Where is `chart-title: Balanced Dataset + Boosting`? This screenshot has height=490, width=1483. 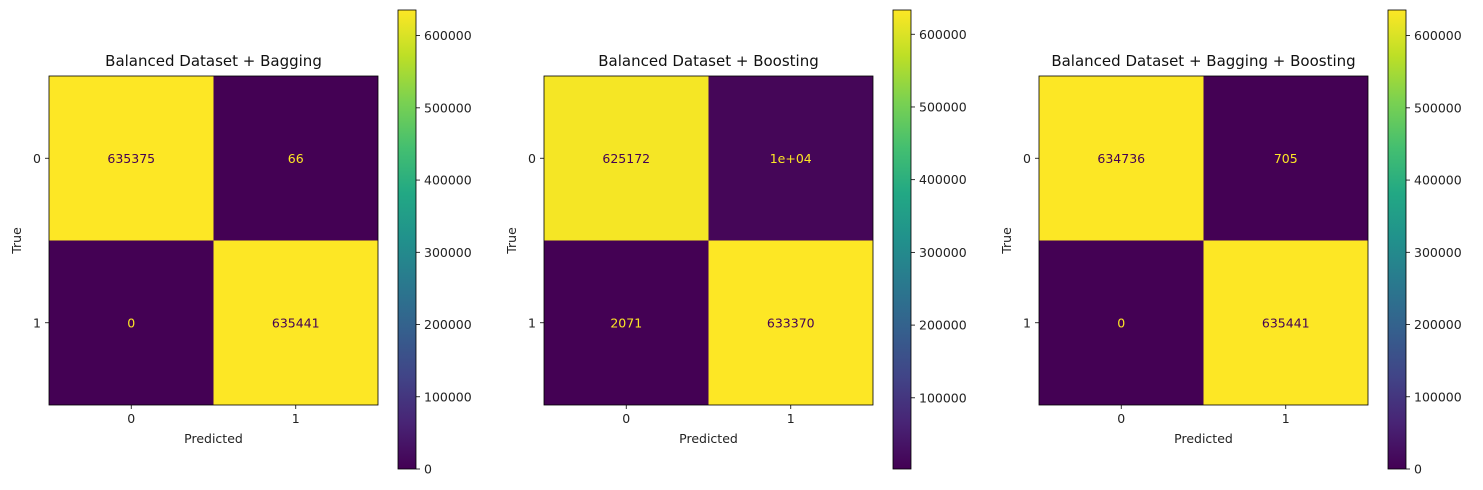
chart-title: Balanced Dataset + Boosting is located at coordinates (708, 61).